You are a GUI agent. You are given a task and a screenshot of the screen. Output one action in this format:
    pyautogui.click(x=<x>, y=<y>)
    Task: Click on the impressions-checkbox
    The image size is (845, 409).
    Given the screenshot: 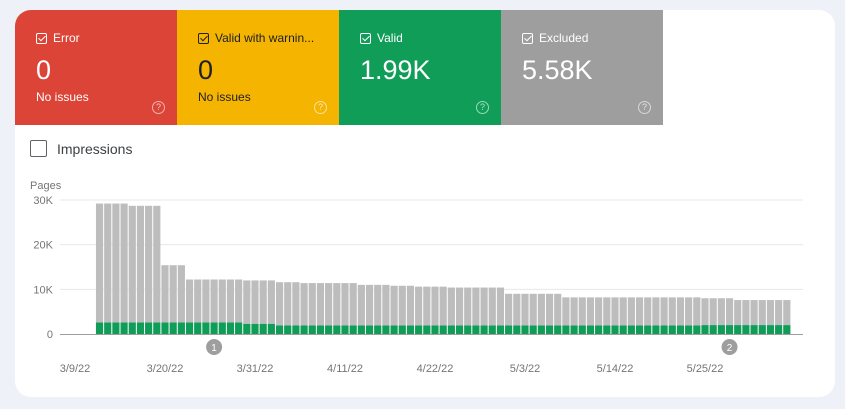 What is the action you would take?
    pyautogui.click(x=38, y=148)
    